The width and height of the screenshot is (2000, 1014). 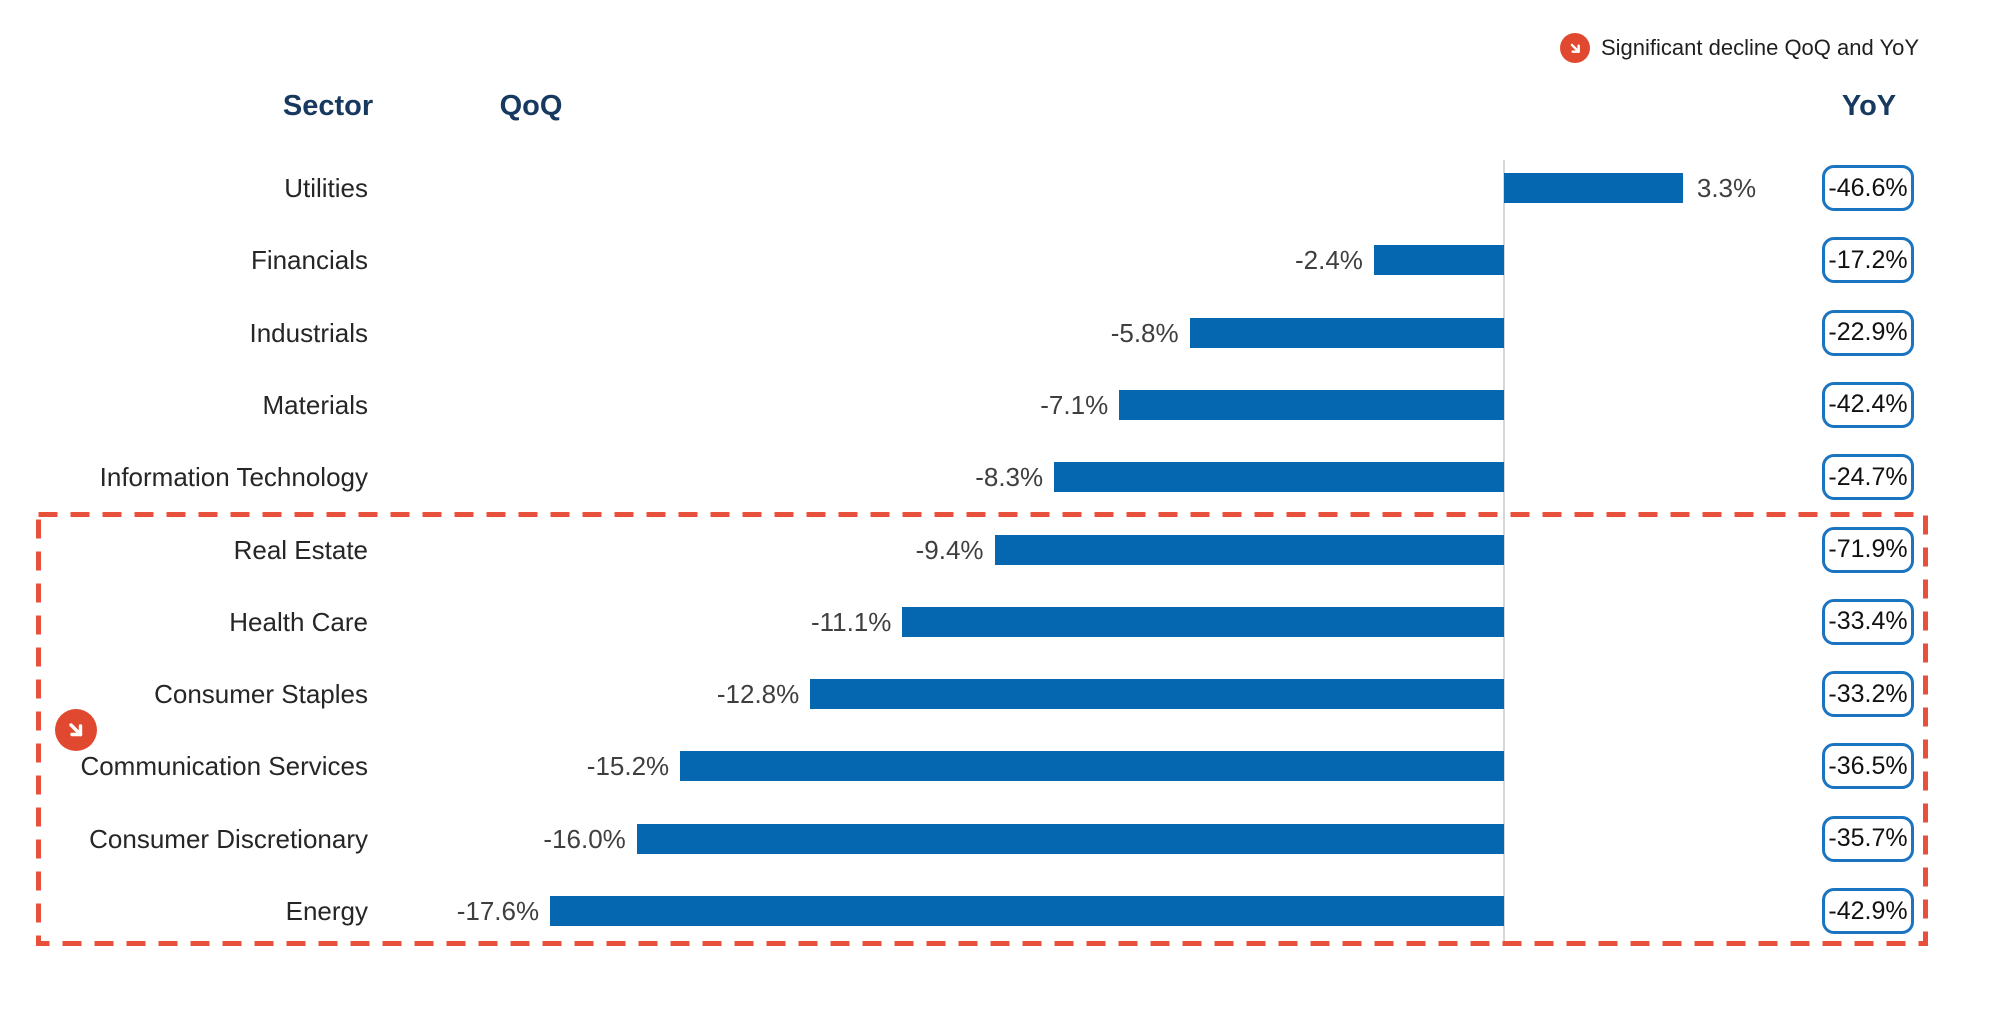 I want to click on qoq-value-label: -11.1%, so click(x=851, y=621).